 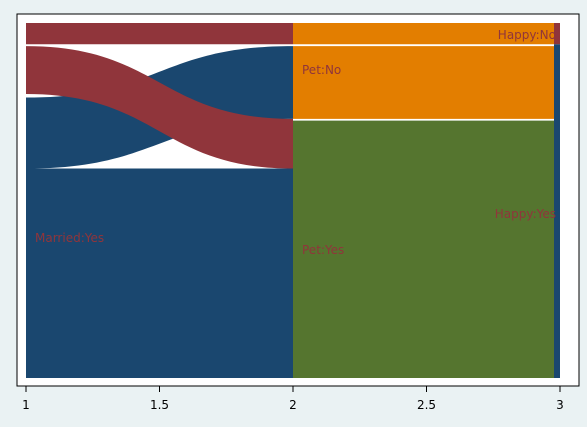 I want to click on flow-pet-no-to-happy-no, so click(x=423, y=34).